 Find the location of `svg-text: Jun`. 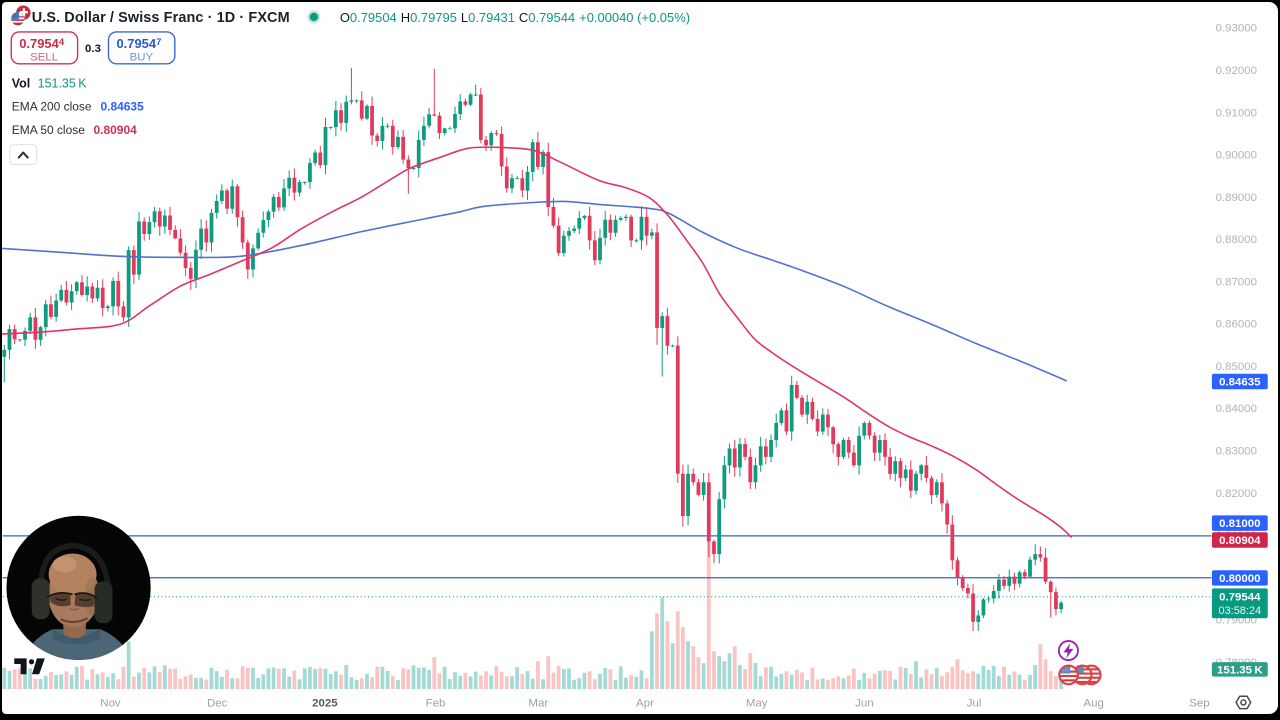

svg-text: Jun is located at coordinates (864, 704).